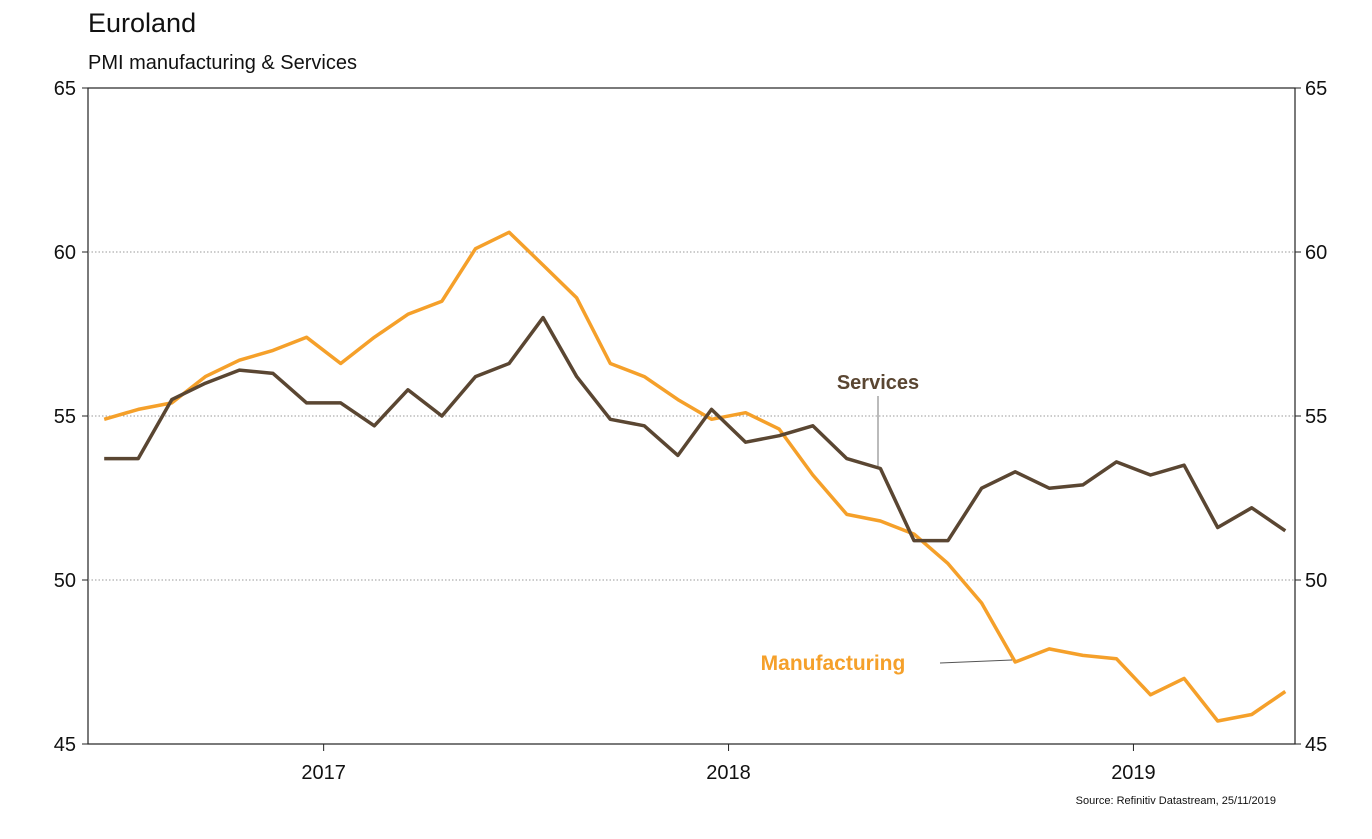 This screenshot has width=1372, height=839. What do you see at coordinates (65, 745) in the screenshot?
I see `y-tick-label: 45` at bounding box center [65, 745].